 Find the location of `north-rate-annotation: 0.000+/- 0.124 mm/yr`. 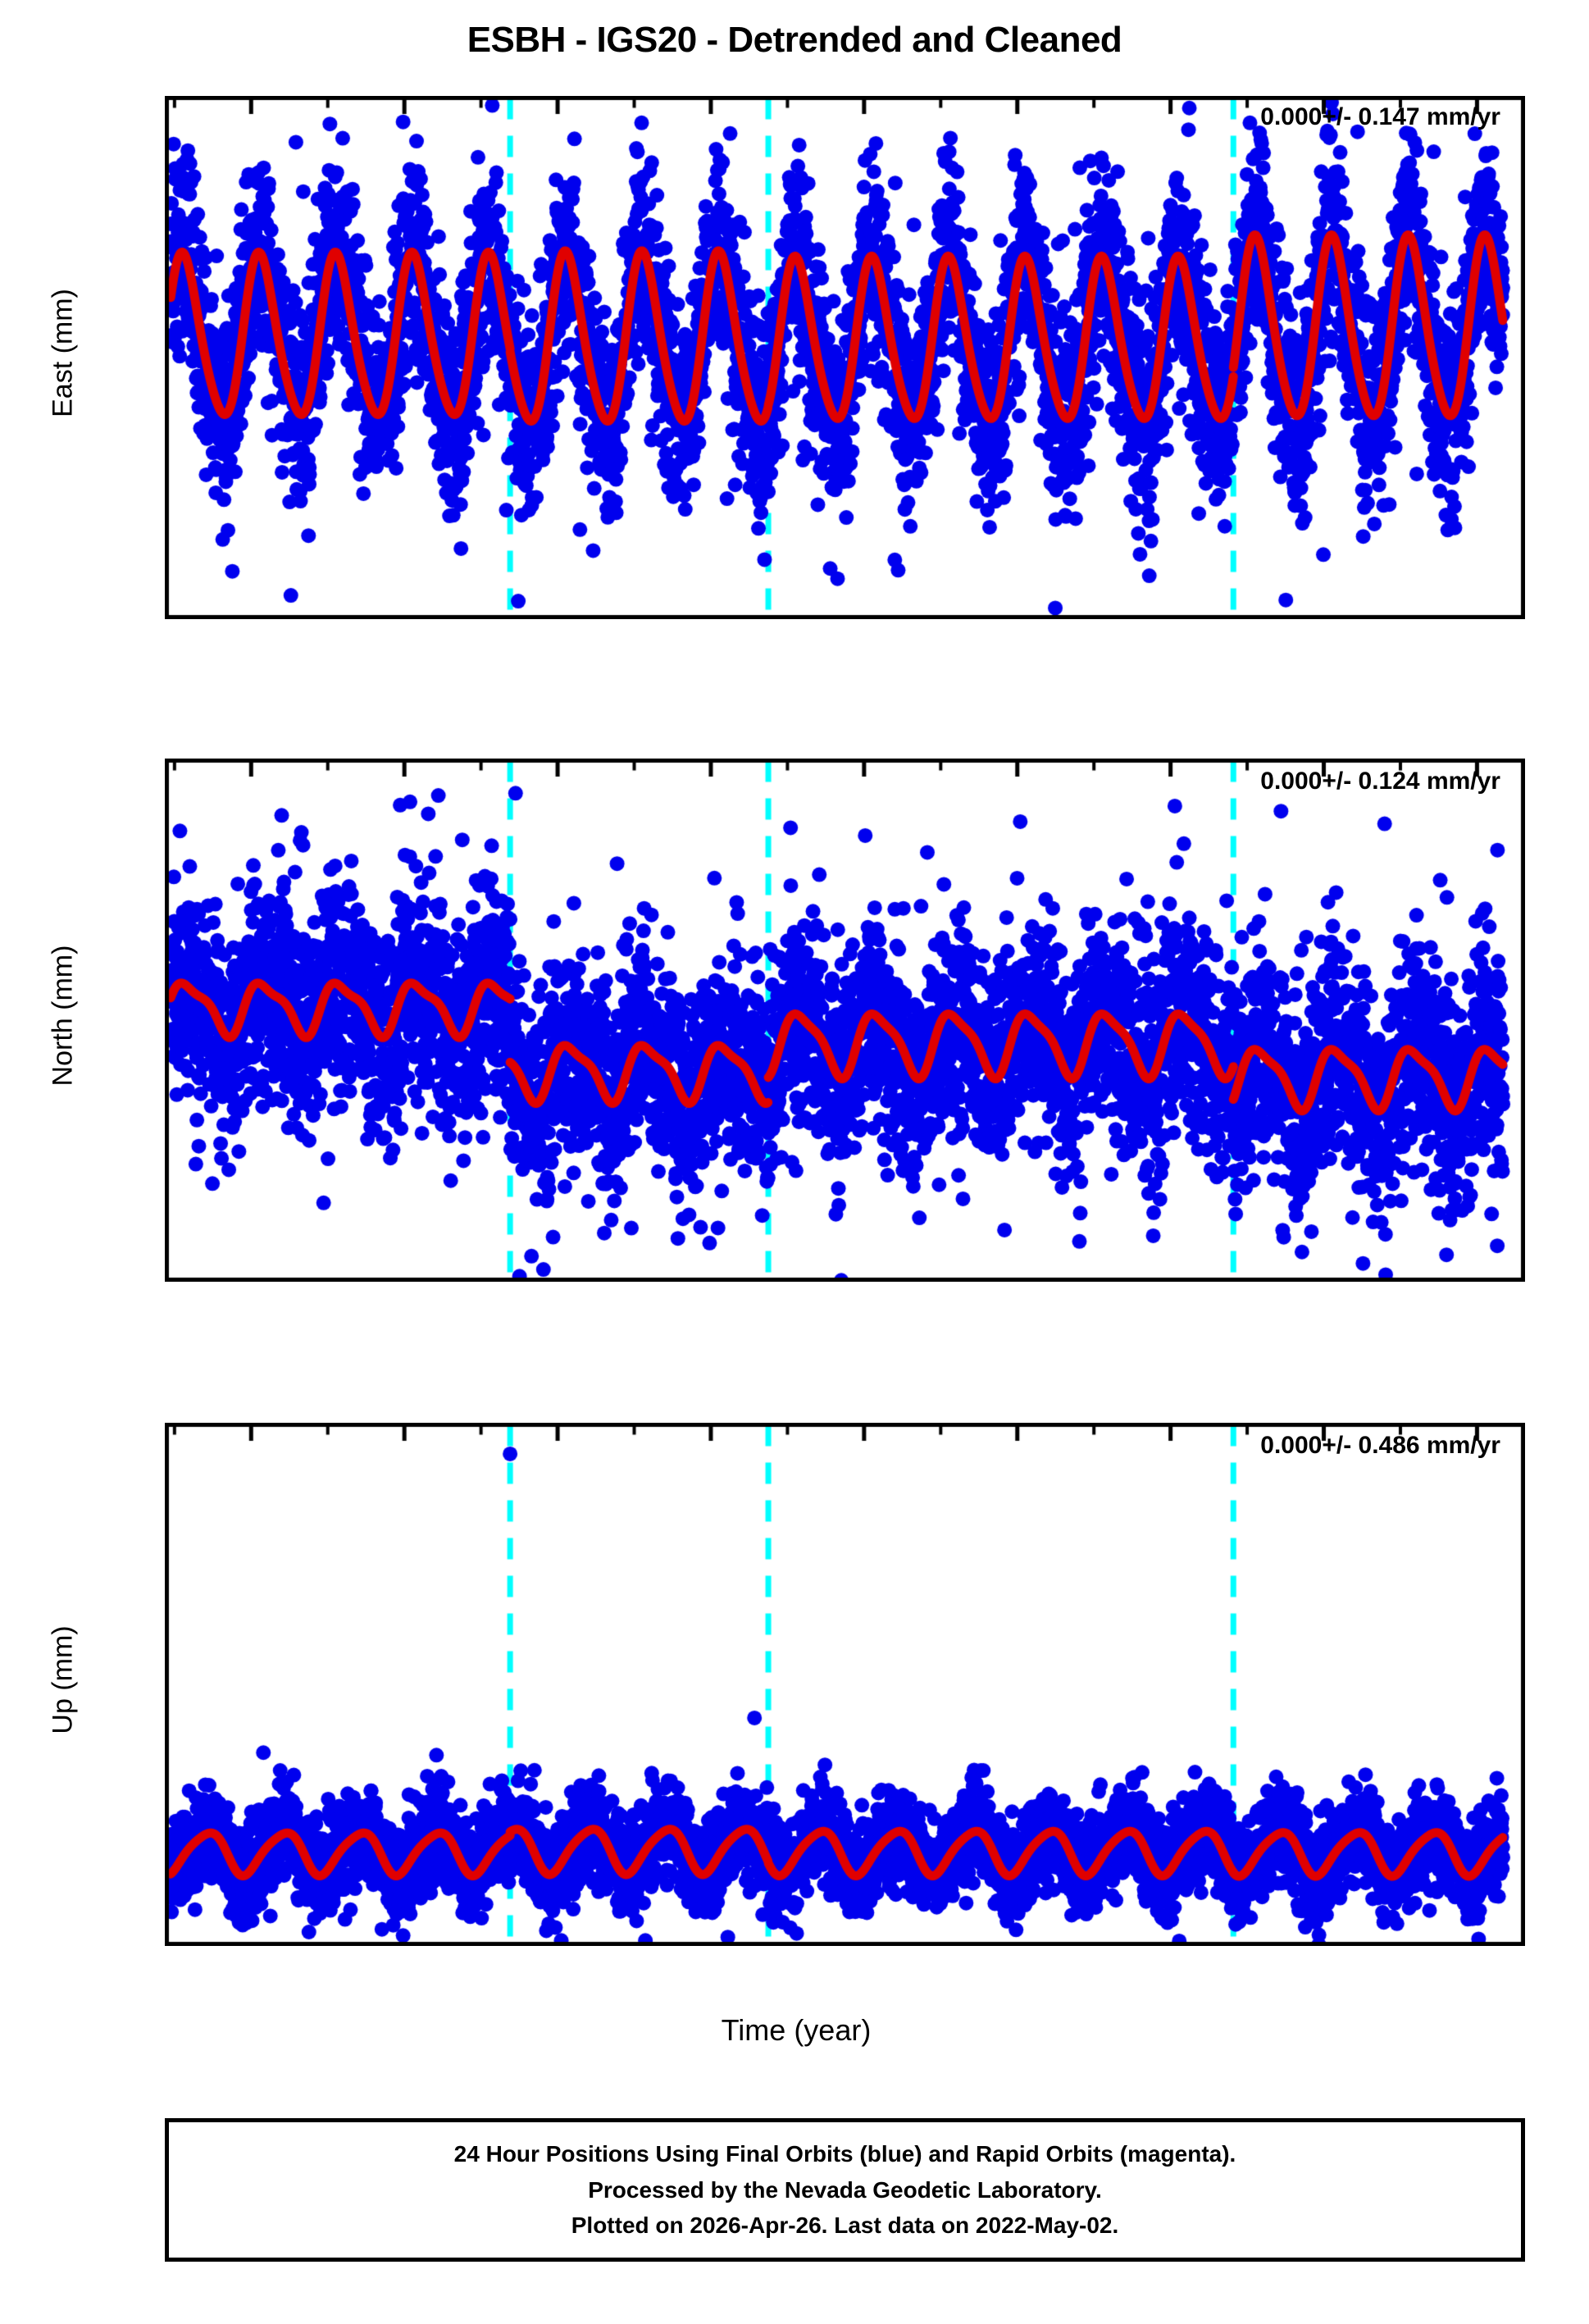

north-rate-annotation: 0.000+/- 0.124 mm/yr is located at coordinates (1380, 781).